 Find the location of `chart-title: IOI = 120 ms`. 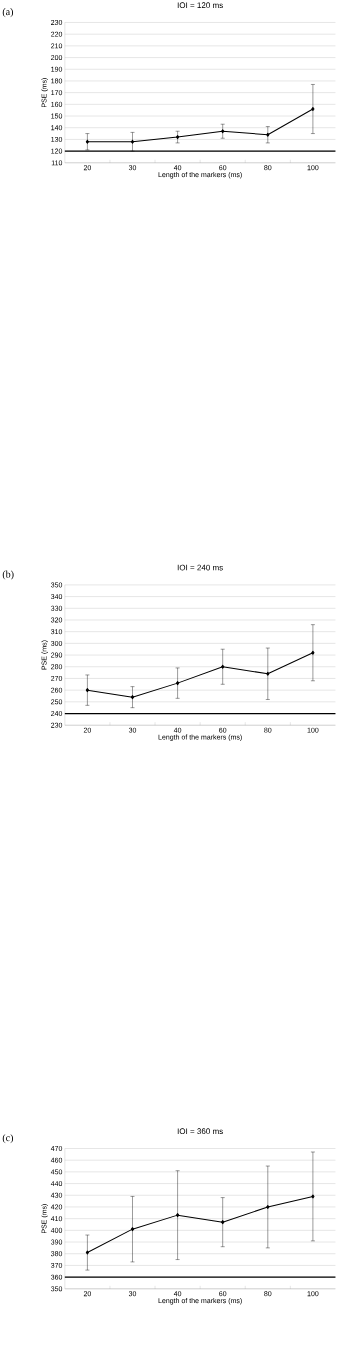

chart-title: IOI = 120 ms is located at coordinates (200, 5).